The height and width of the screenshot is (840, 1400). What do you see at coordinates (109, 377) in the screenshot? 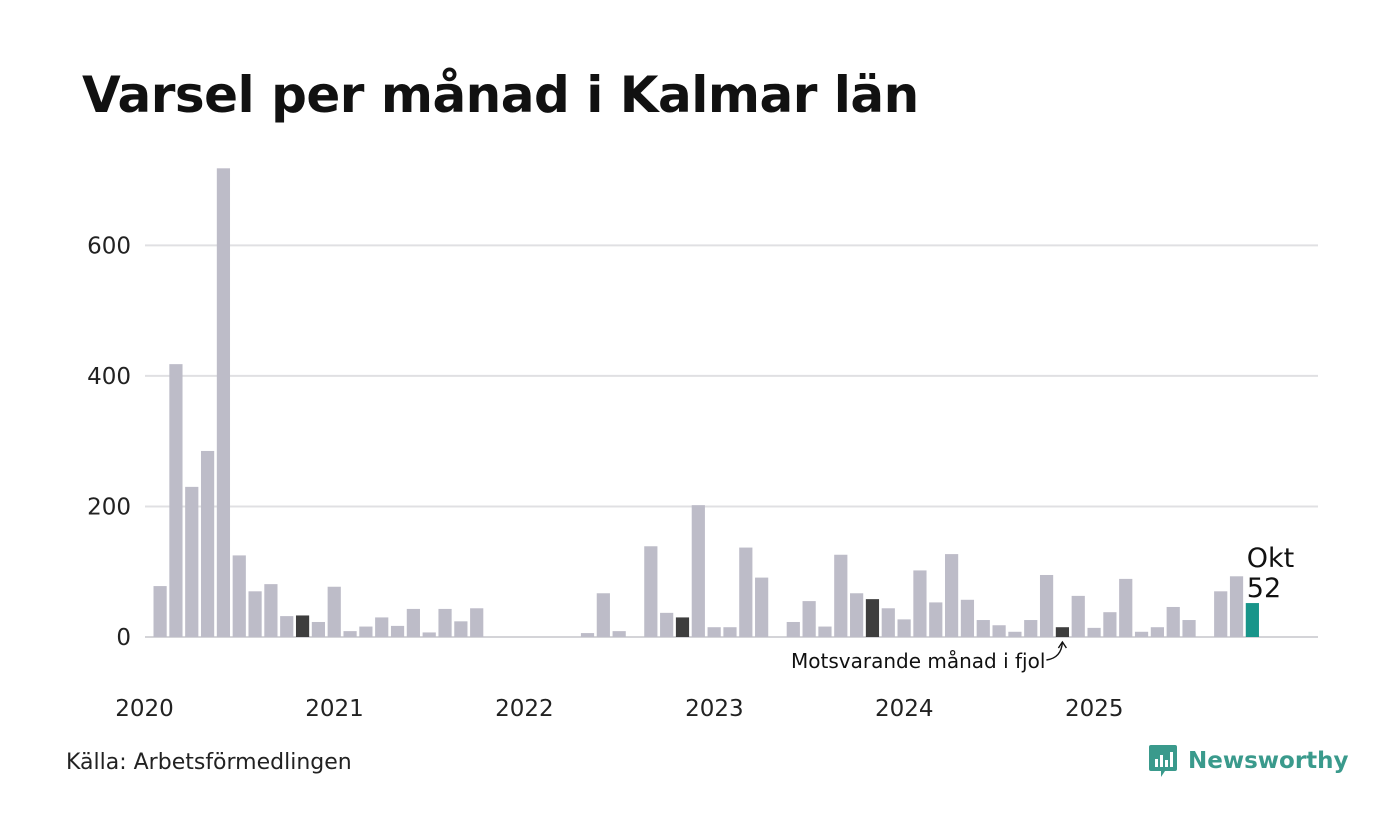
I see `y-tick-label: 400` at bounding box center [109, 377].